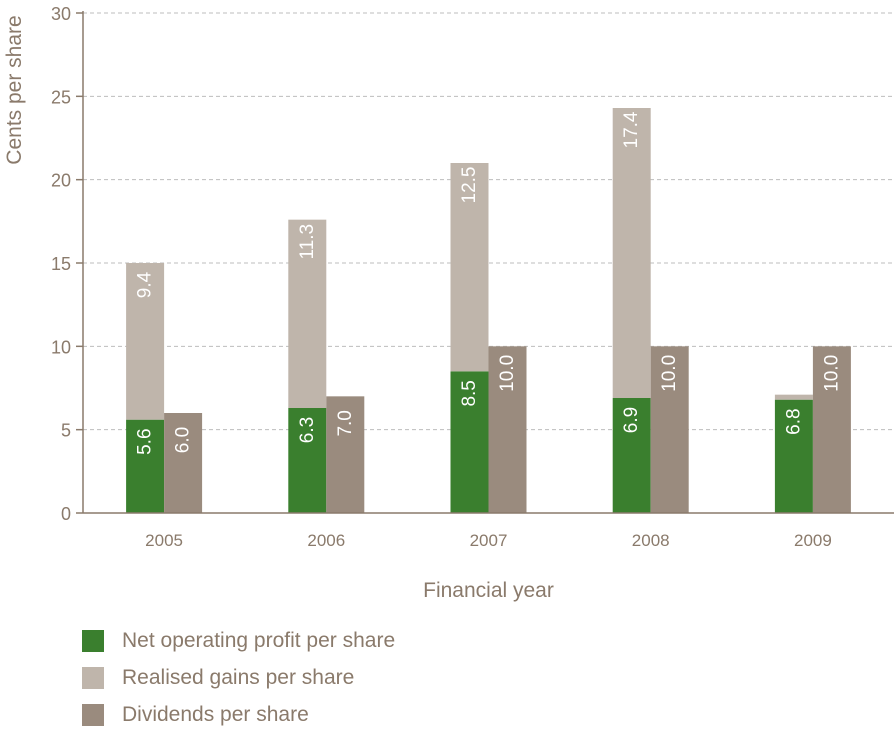 The image size is (896, 733). Describe the element at coordinates (259, 640) in the screenshot. I see `legend-label: Net operating profit per share` at that location.